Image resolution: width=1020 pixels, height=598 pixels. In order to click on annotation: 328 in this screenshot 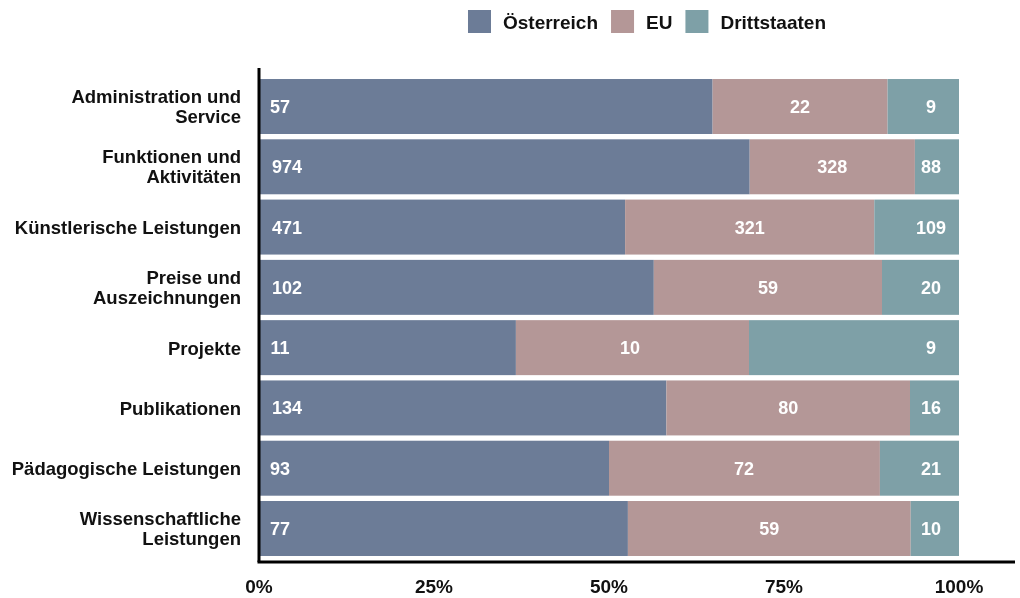, I will do `click(832, 167)`.